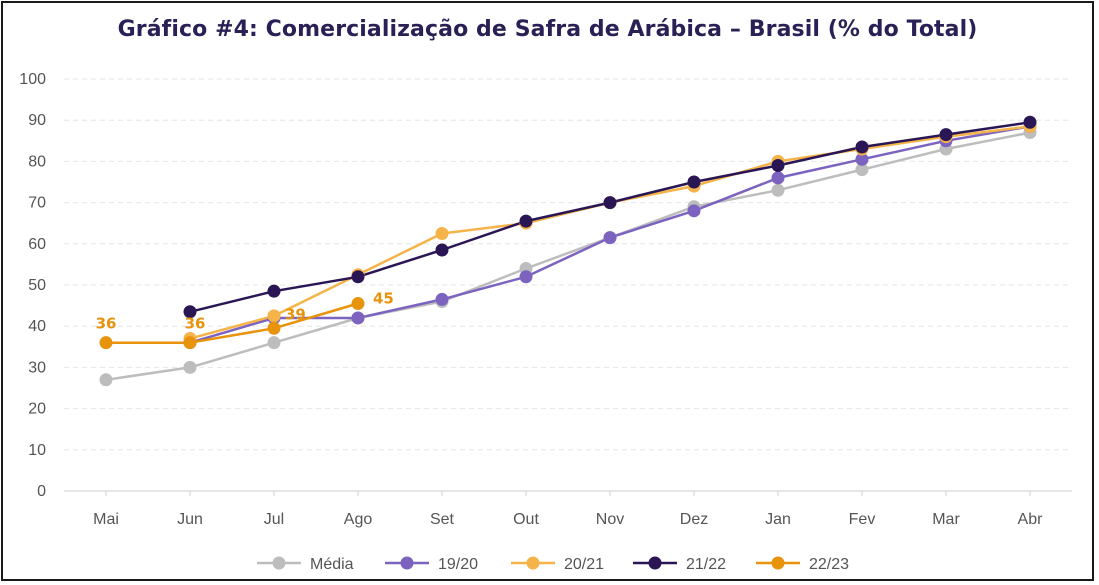 This screenshot has width=1099, height=585. Describe the element at coordinates (442, 519) in the screenshot. I see `x-tick-label: Set` at that location.